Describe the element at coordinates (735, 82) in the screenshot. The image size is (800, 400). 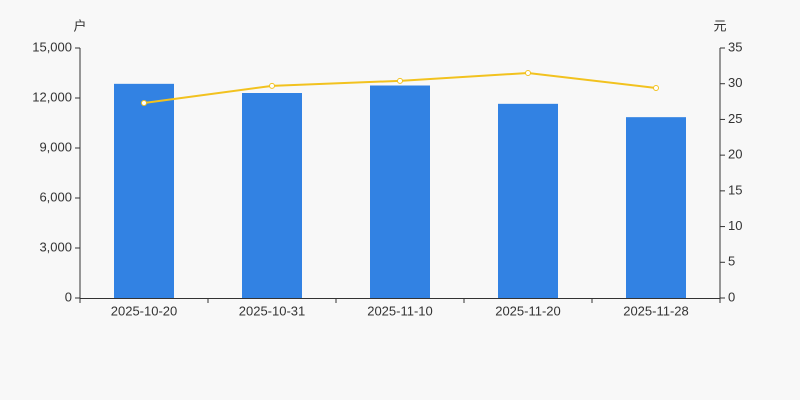
I see `y2ticks-label: 30` at that location.